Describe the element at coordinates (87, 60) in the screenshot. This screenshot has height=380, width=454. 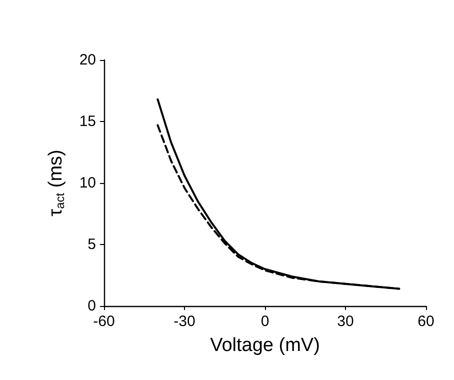
I see `y-tick-label: 20` at that location.